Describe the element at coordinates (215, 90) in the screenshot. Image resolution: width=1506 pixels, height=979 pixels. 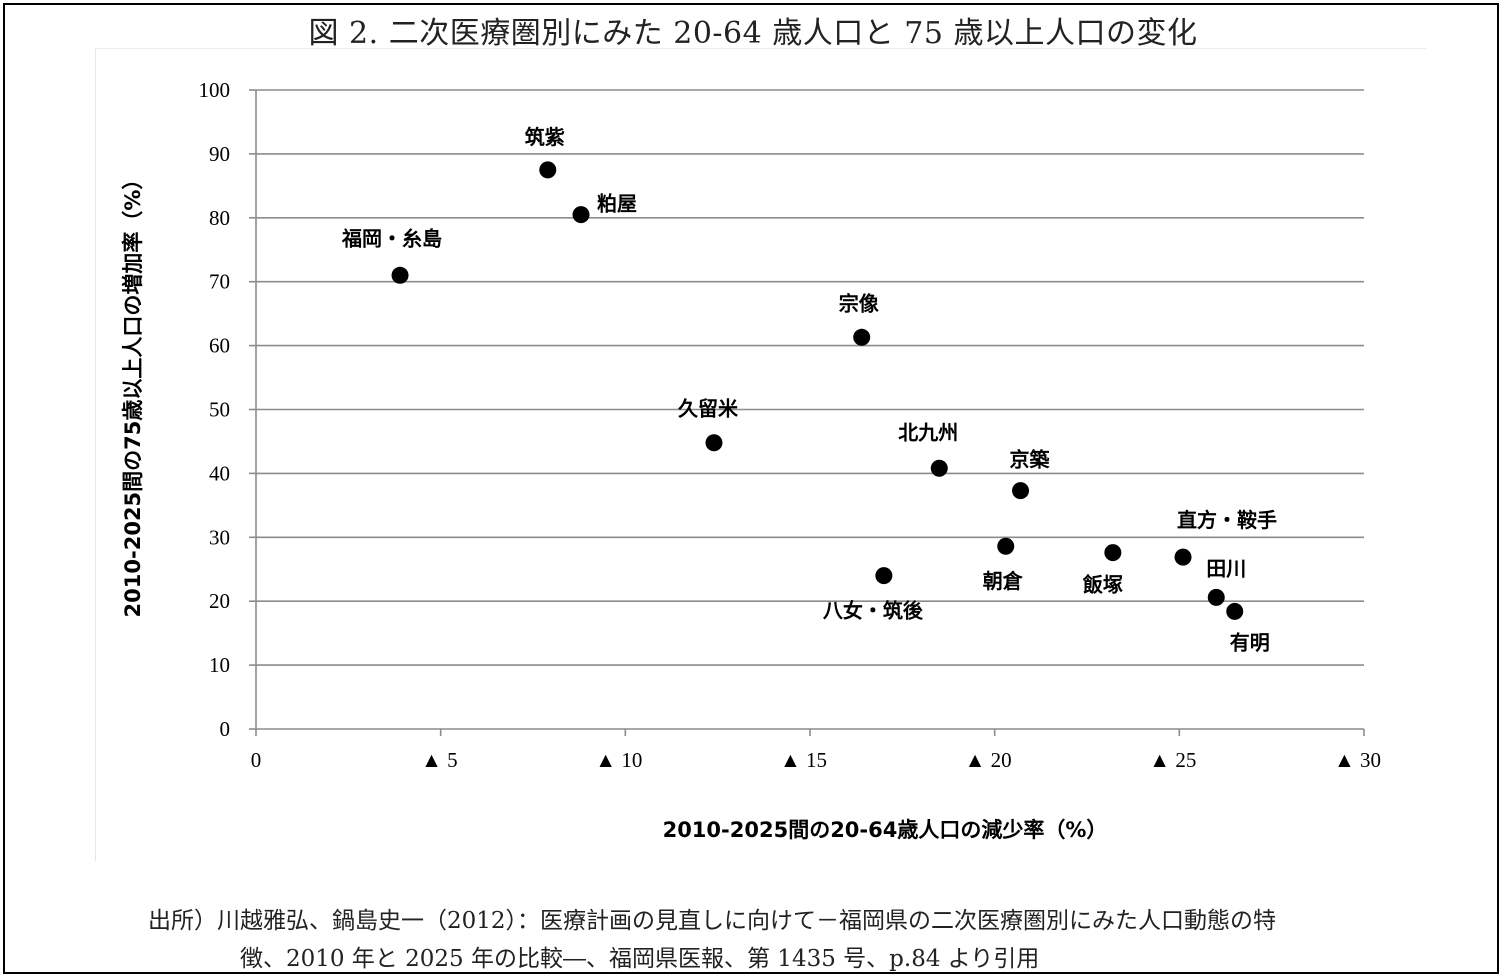
I see `y-tick-label: 100` at that location.